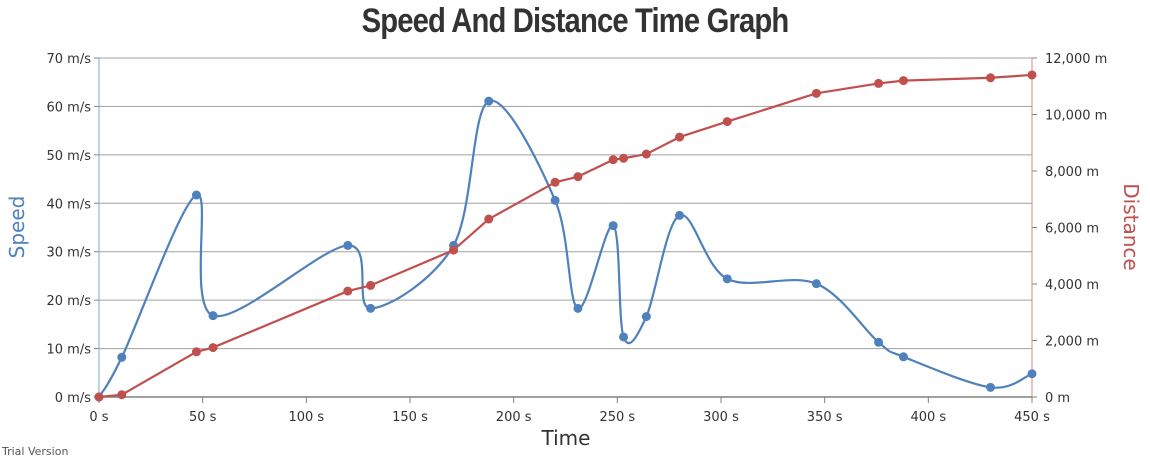 This screenshot has width=1150, height=462. Describe the element at coordinates (306, 417) in the screenshot. I see `x-tick-label: 100 s` at that location.